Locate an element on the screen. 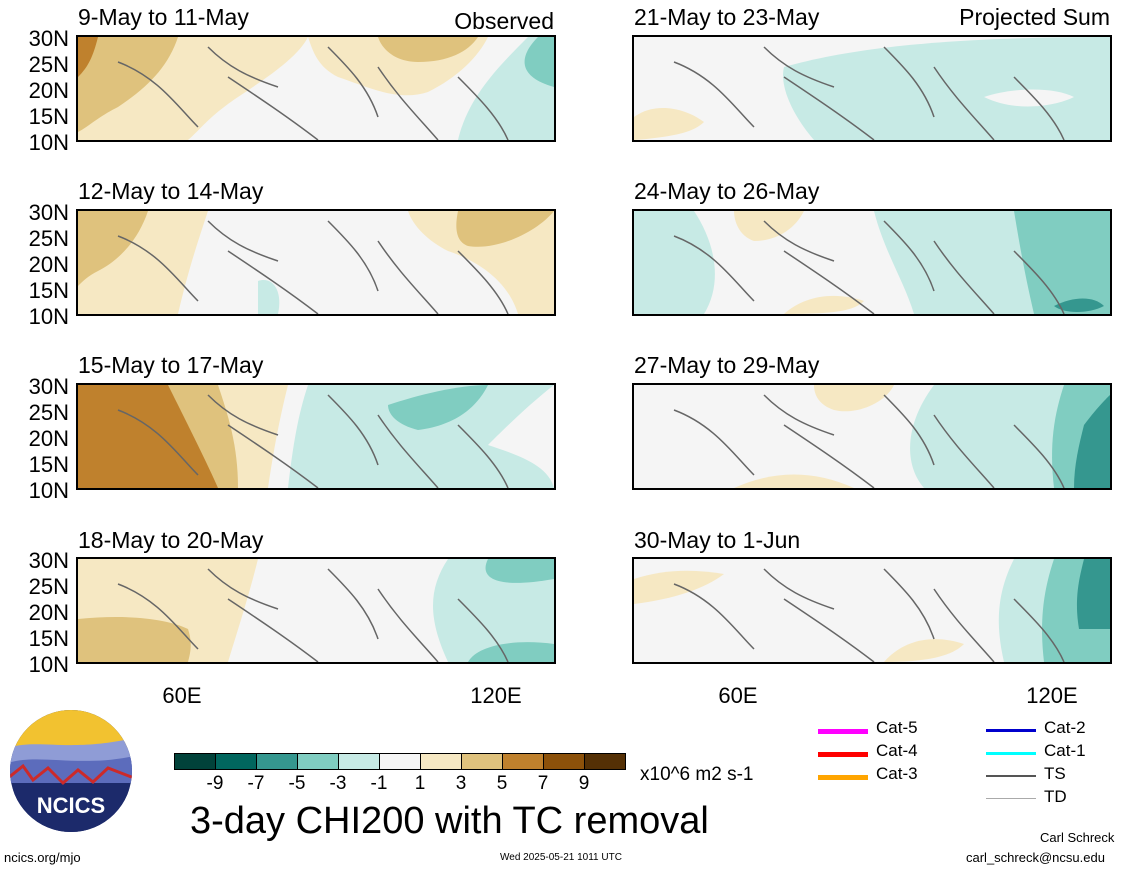 The width and height of the screenshot is (1135, 872). map-panel-30-may-1-jun is located at coordinates (872, 610).